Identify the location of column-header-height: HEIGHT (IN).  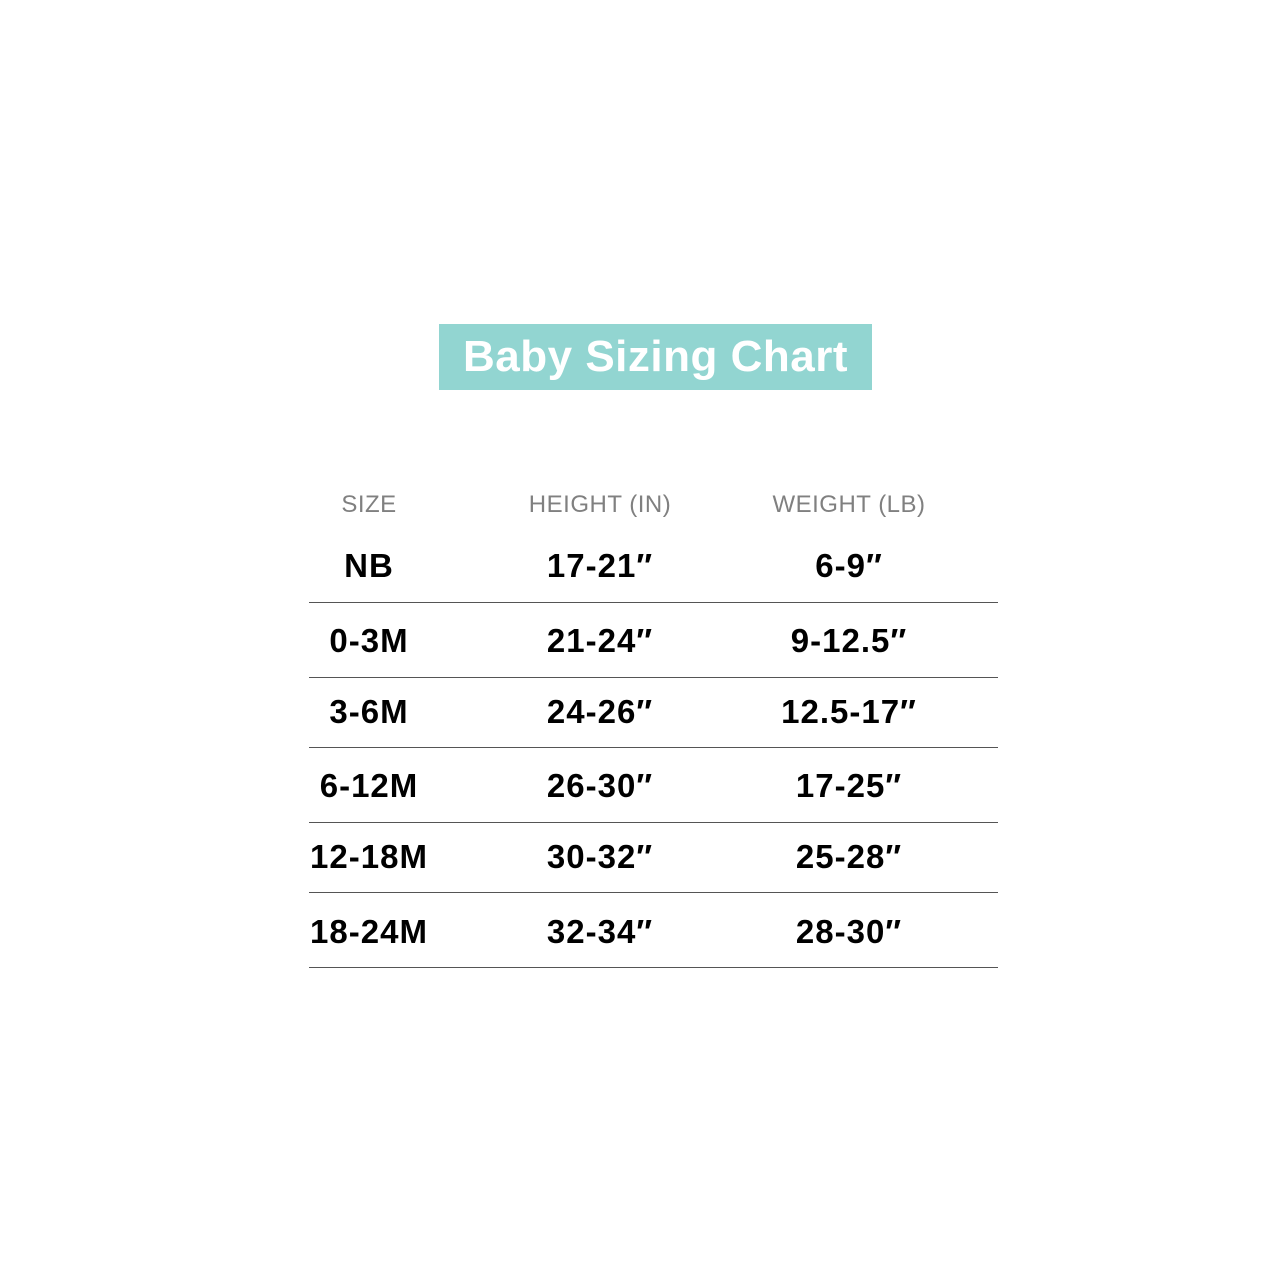
(600, 504).